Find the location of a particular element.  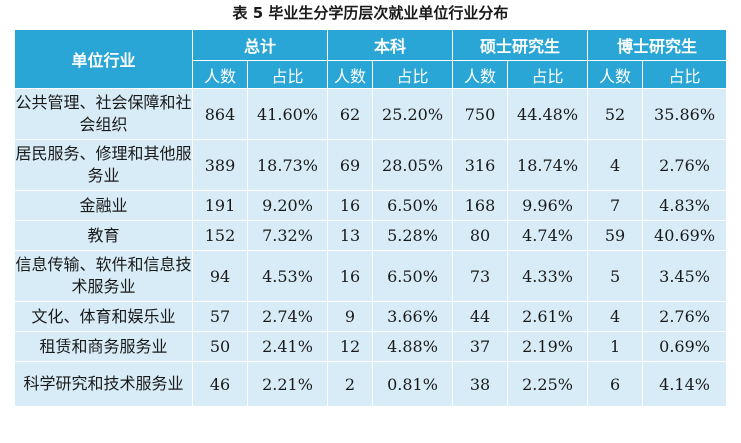

cell-total-count: 152 is located at coordinates (220, 235).